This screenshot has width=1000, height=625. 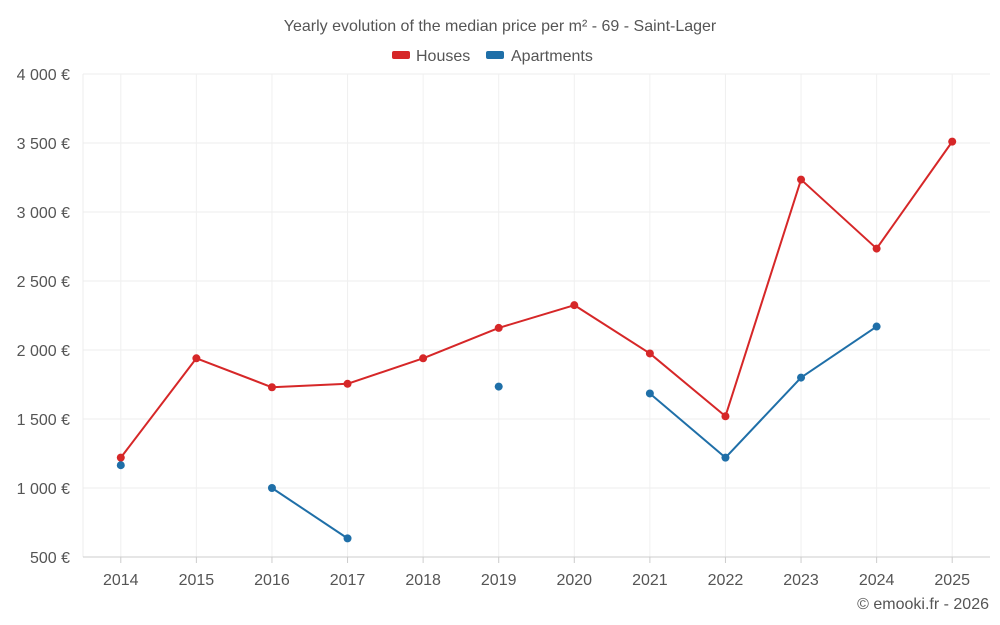 I want to click on legend-swatch-houses, so click(x=401, y=55).